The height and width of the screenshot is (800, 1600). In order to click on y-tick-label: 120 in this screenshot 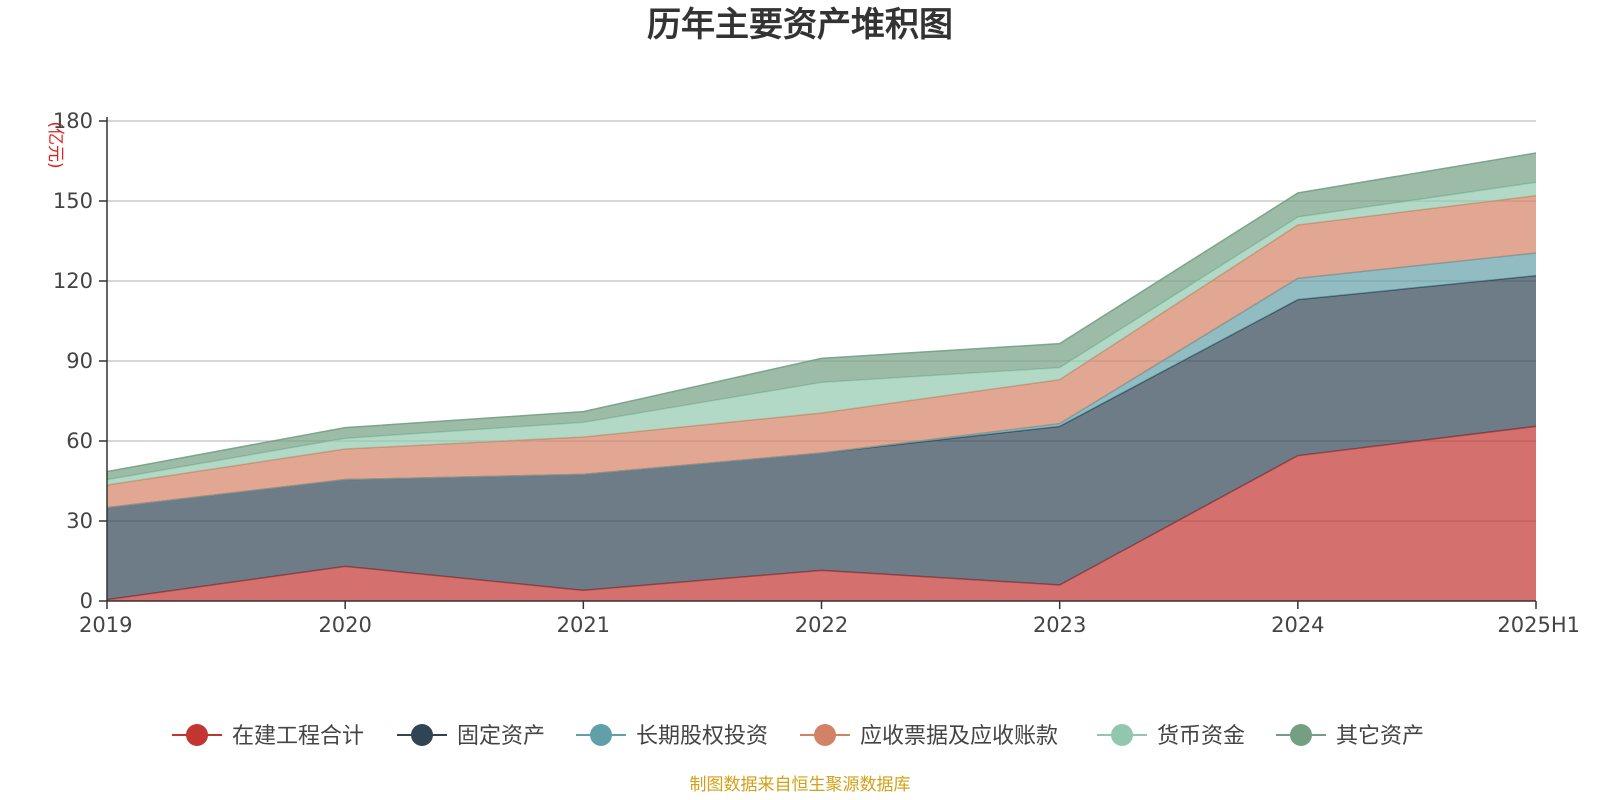, I will do `click(73, 281)`.